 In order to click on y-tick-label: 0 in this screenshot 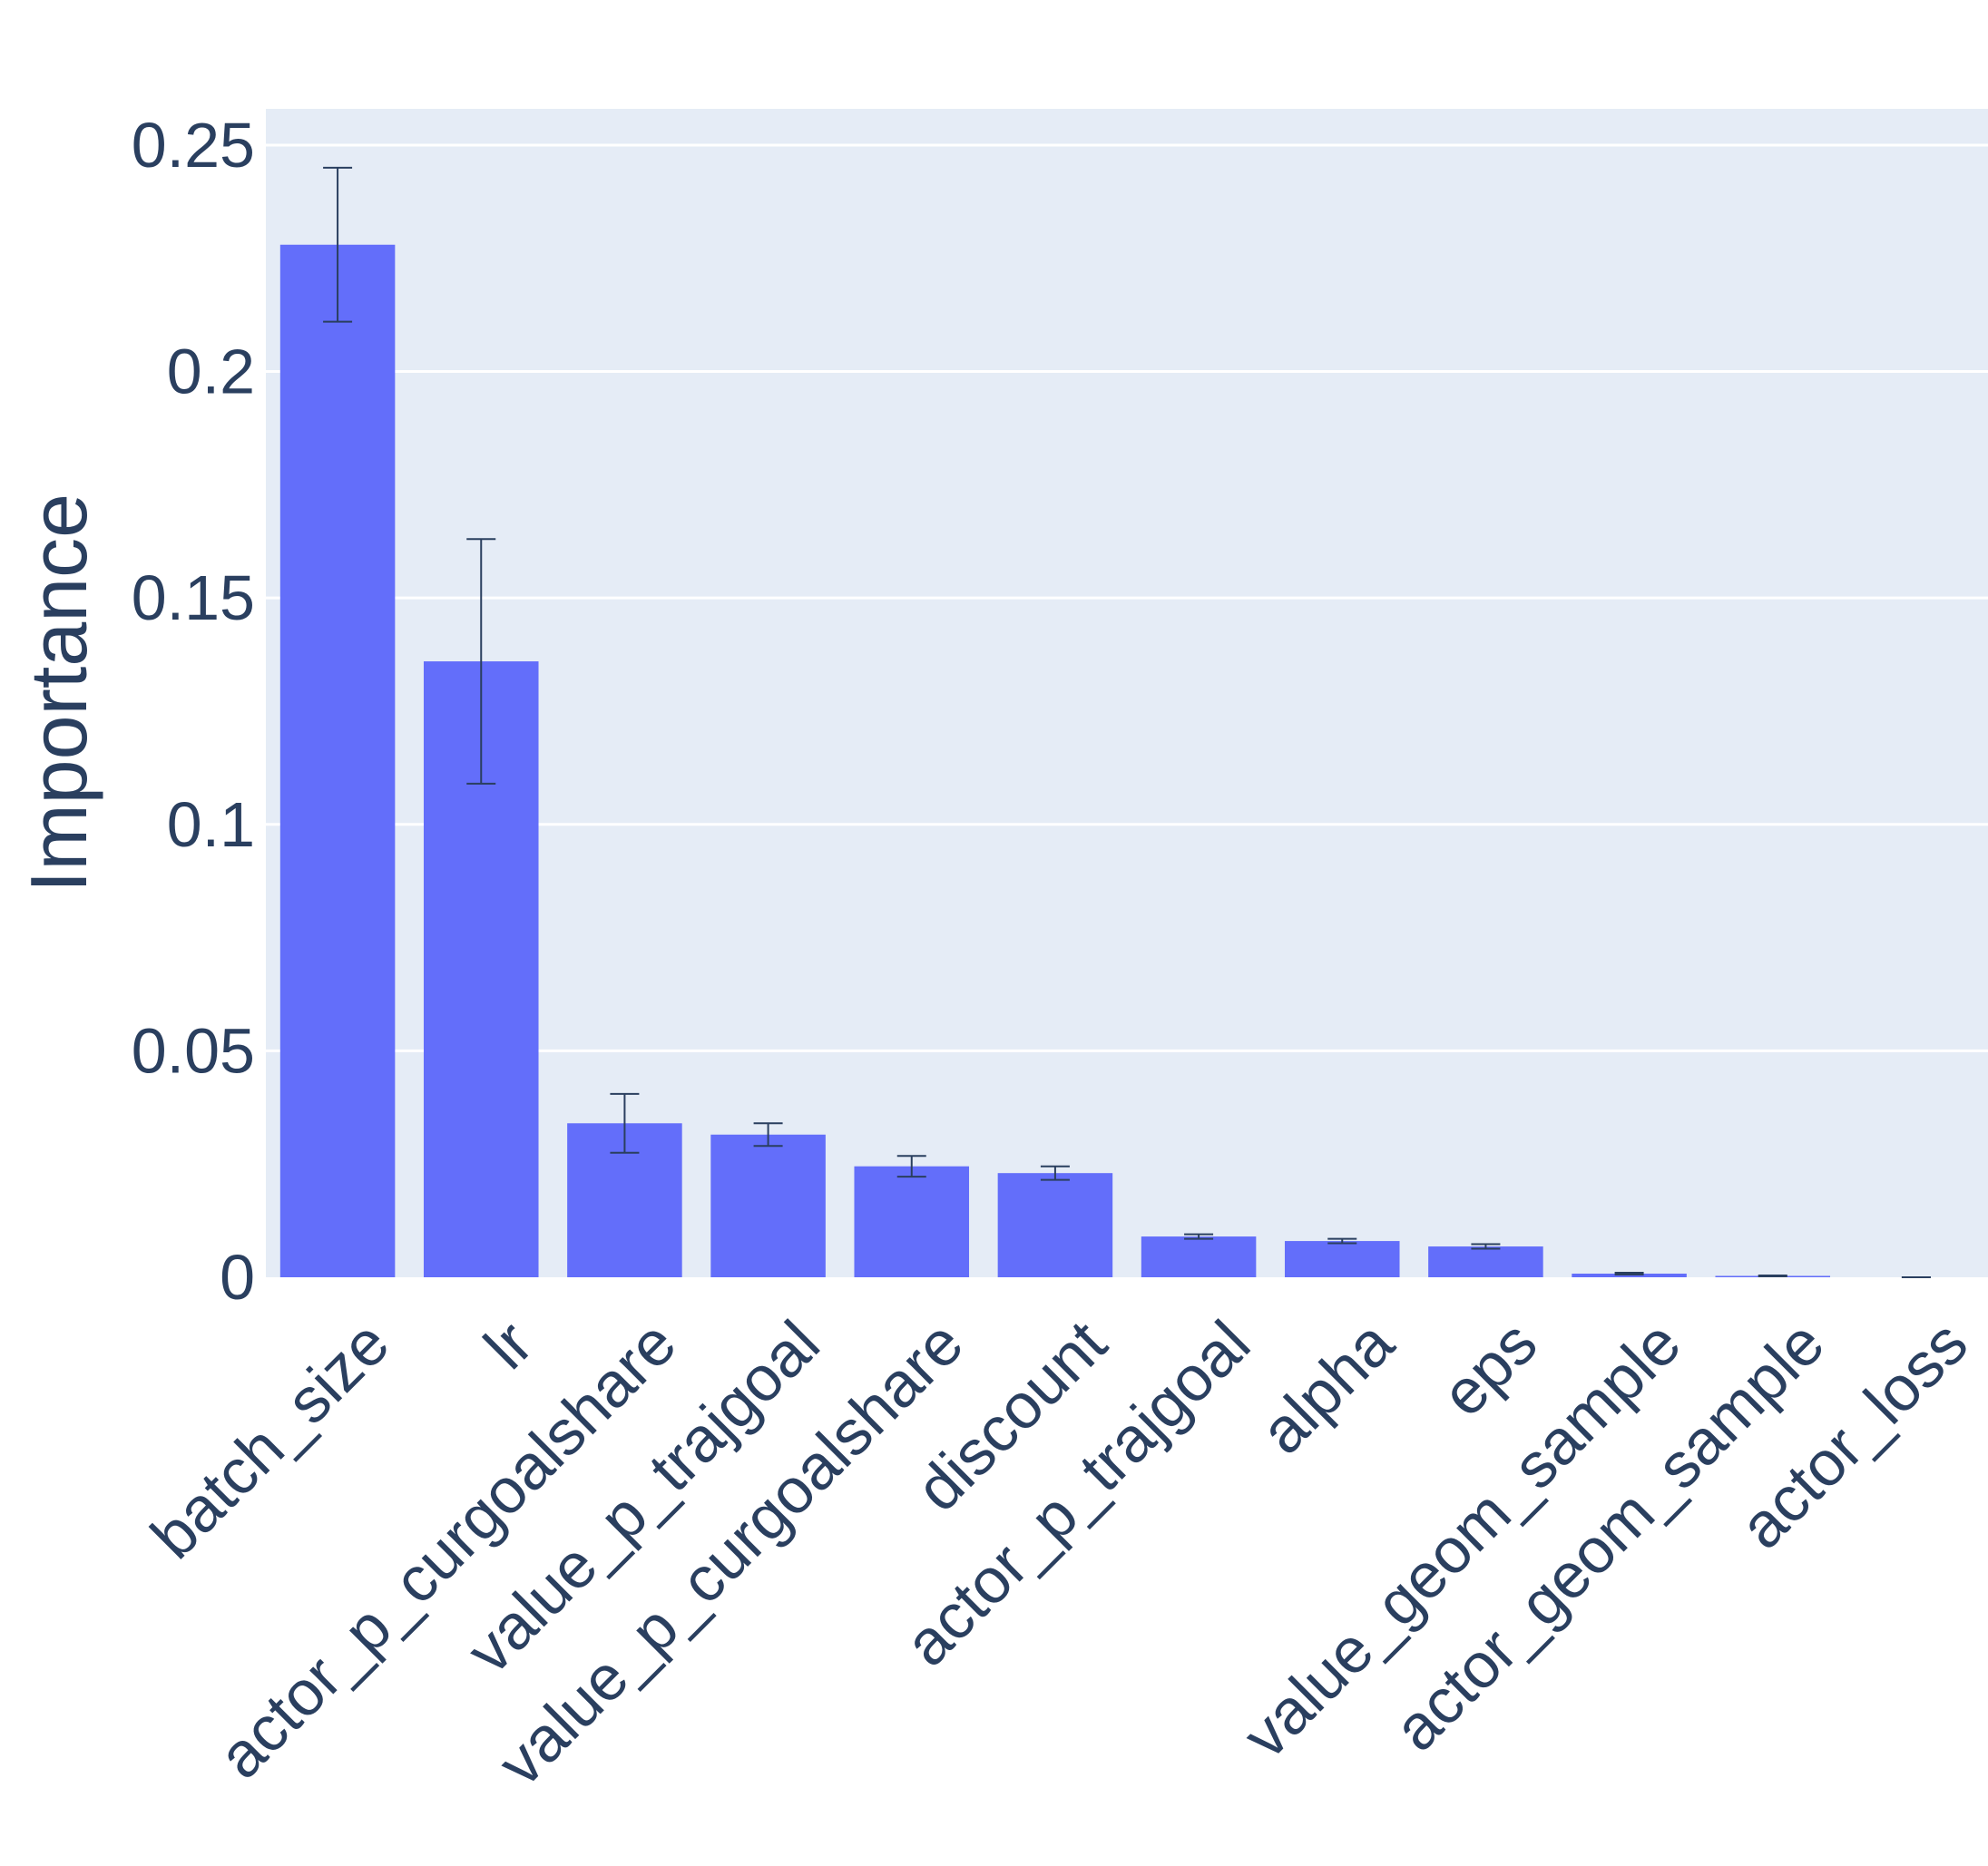, I will do `click(237, 1278)`.